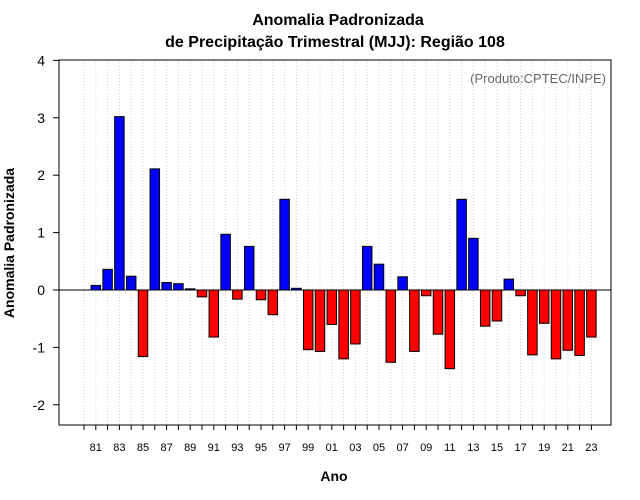 Image resolution: width=640 pixels, height=500 pixels. Describe the element at coordinates (119, 448) in the screenshot. I see `x-tick-label: 83` at that location.